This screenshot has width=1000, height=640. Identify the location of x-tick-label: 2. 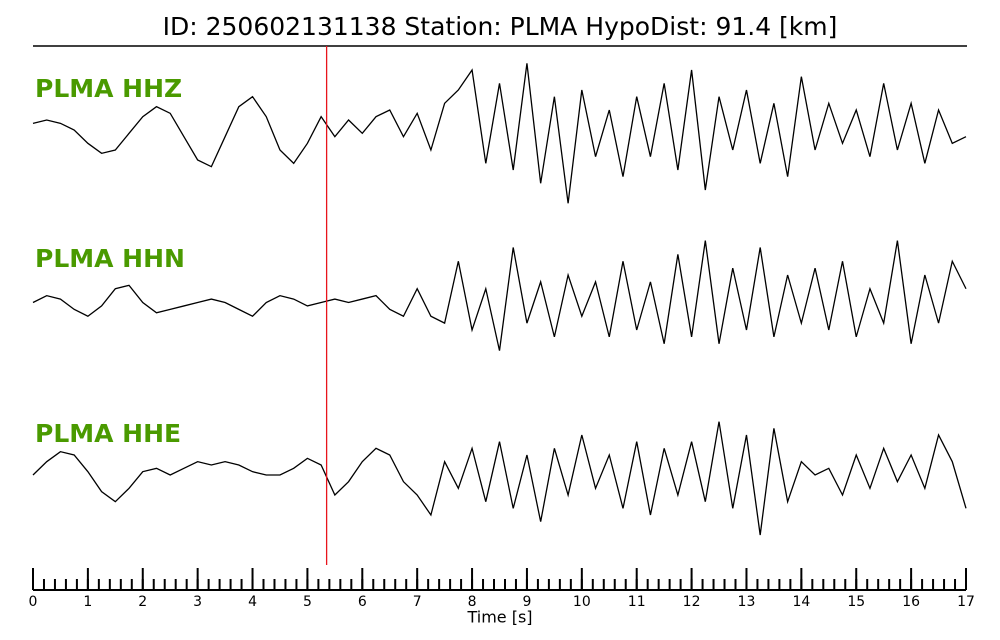
(142, 602).